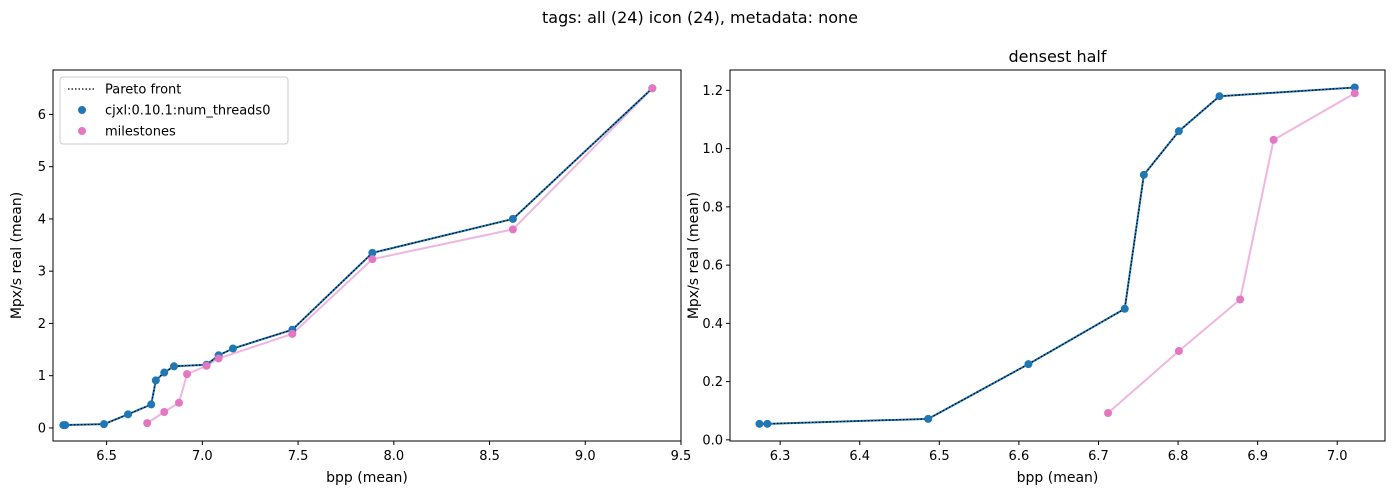 The width and height of the screenshot is (1400, 500). Describe the element at coordinates (1231, 253) in the screenshot. I see `milestones-line` at that location.